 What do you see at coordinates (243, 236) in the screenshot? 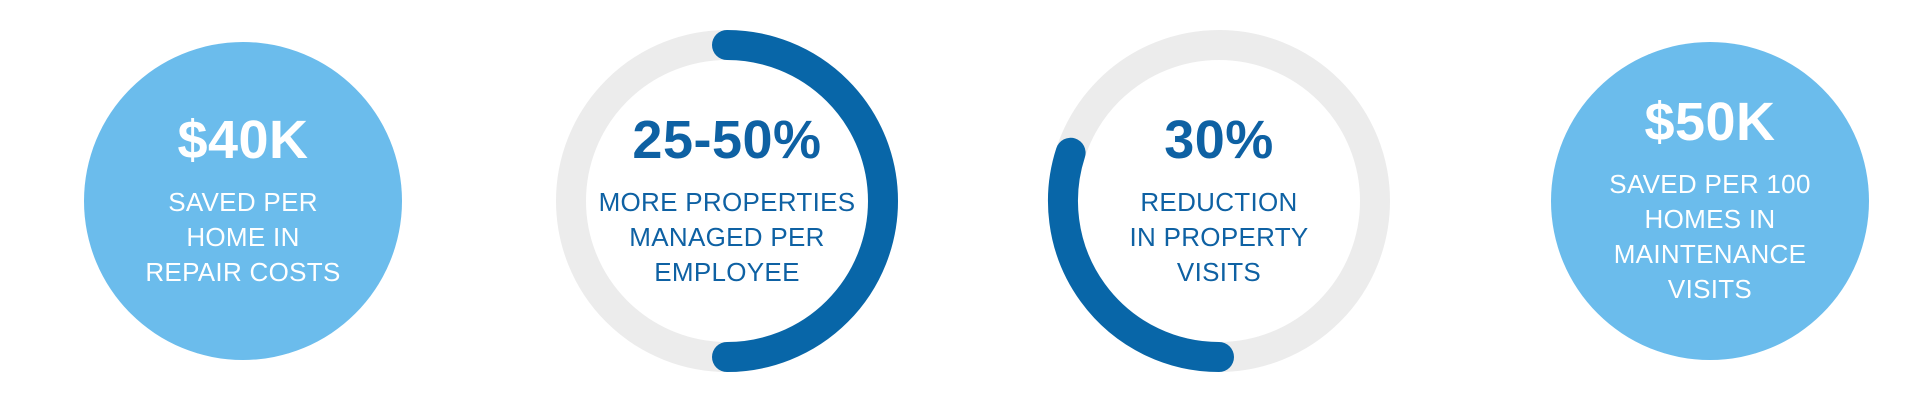
I see `stat-caption: SAVED PER HOME IN REPAIR COSTS` at bounding box center [243, 236].